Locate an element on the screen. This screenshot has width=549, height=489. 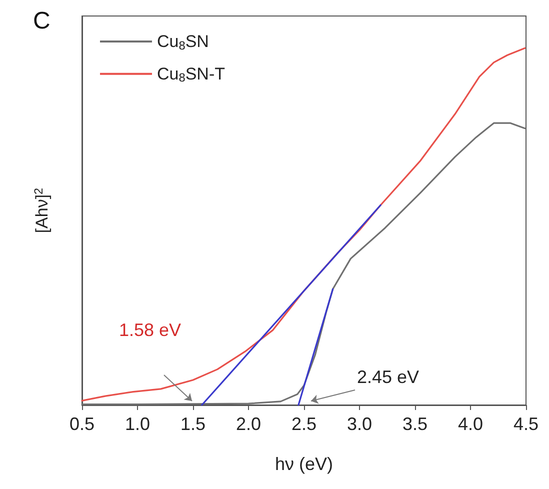
x-tick-label: 2.5 is located at coordinates (304, 424).